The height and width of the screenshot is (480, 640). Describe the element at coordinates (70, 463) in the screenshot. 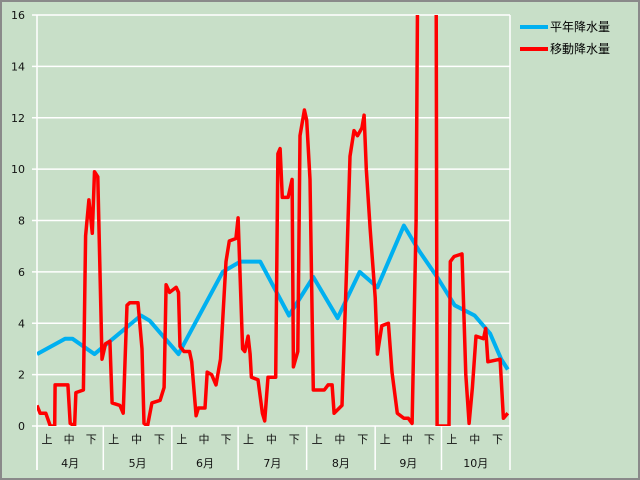

I see `month-label: 4月` at that location.